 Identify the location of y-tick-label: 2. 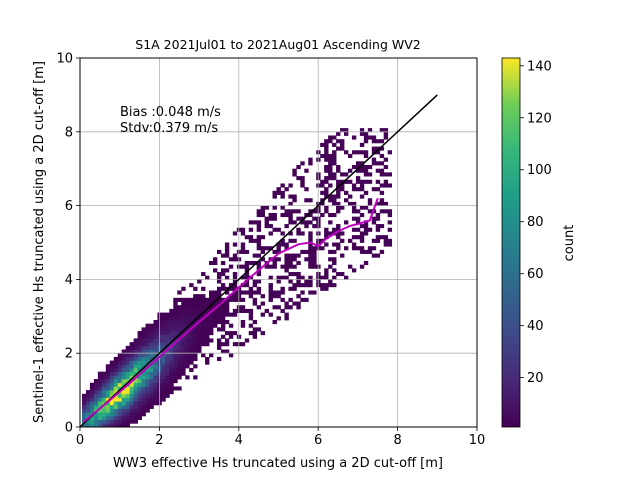
(69, 354).